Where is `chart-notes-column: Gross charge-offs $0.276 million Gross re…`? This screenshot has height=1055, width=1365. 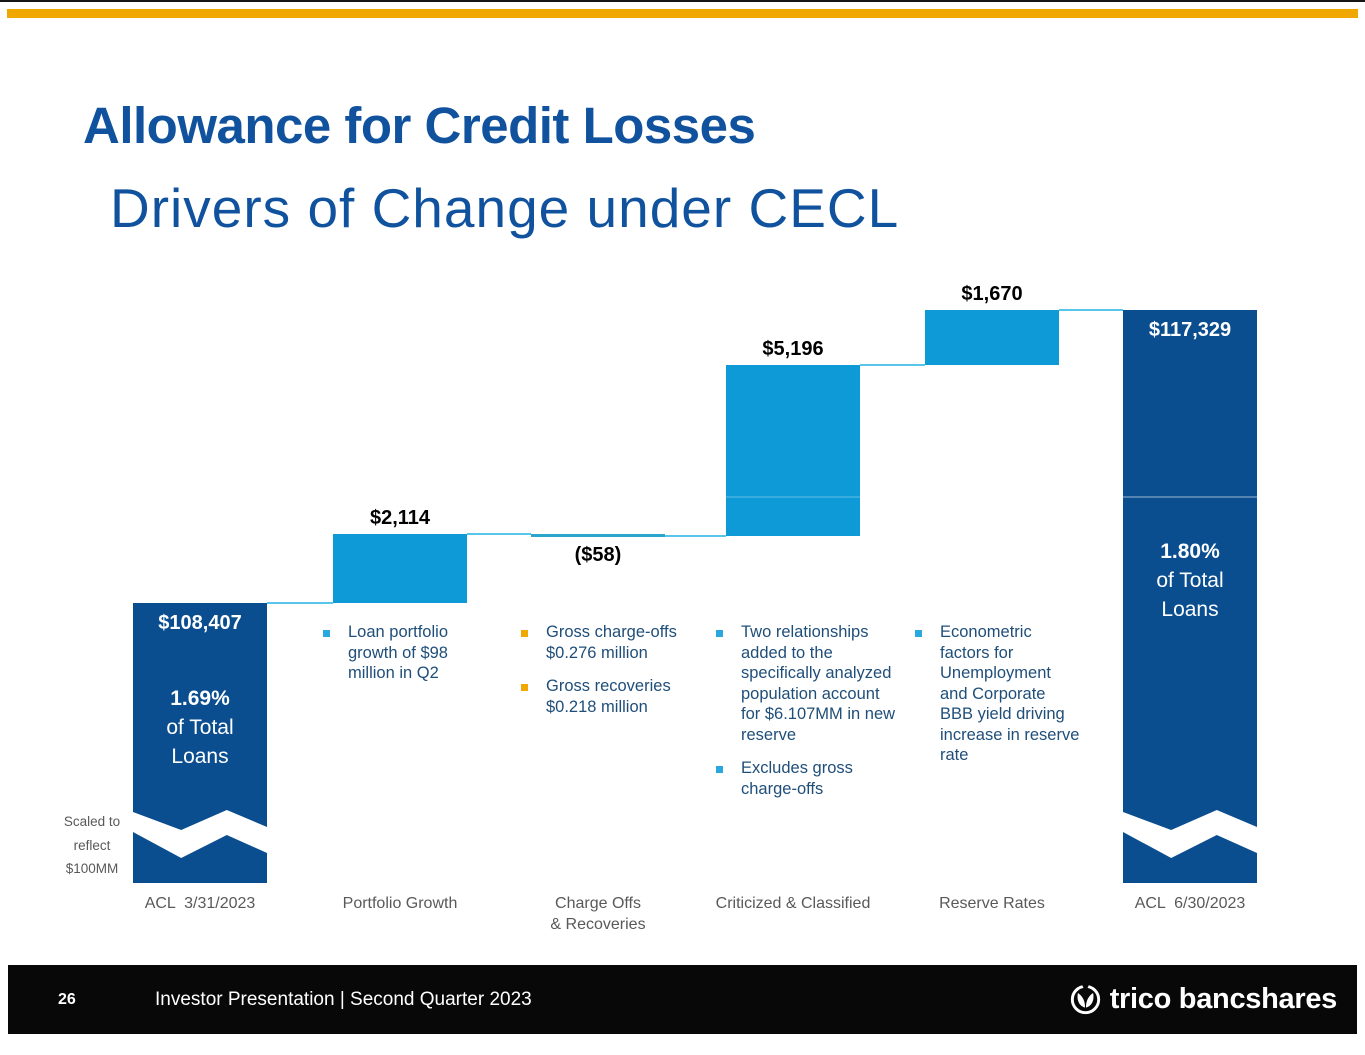 chart-notes-column: Gross charge-offs $0.276 million Gross re… is located at coordinates (606, 676).